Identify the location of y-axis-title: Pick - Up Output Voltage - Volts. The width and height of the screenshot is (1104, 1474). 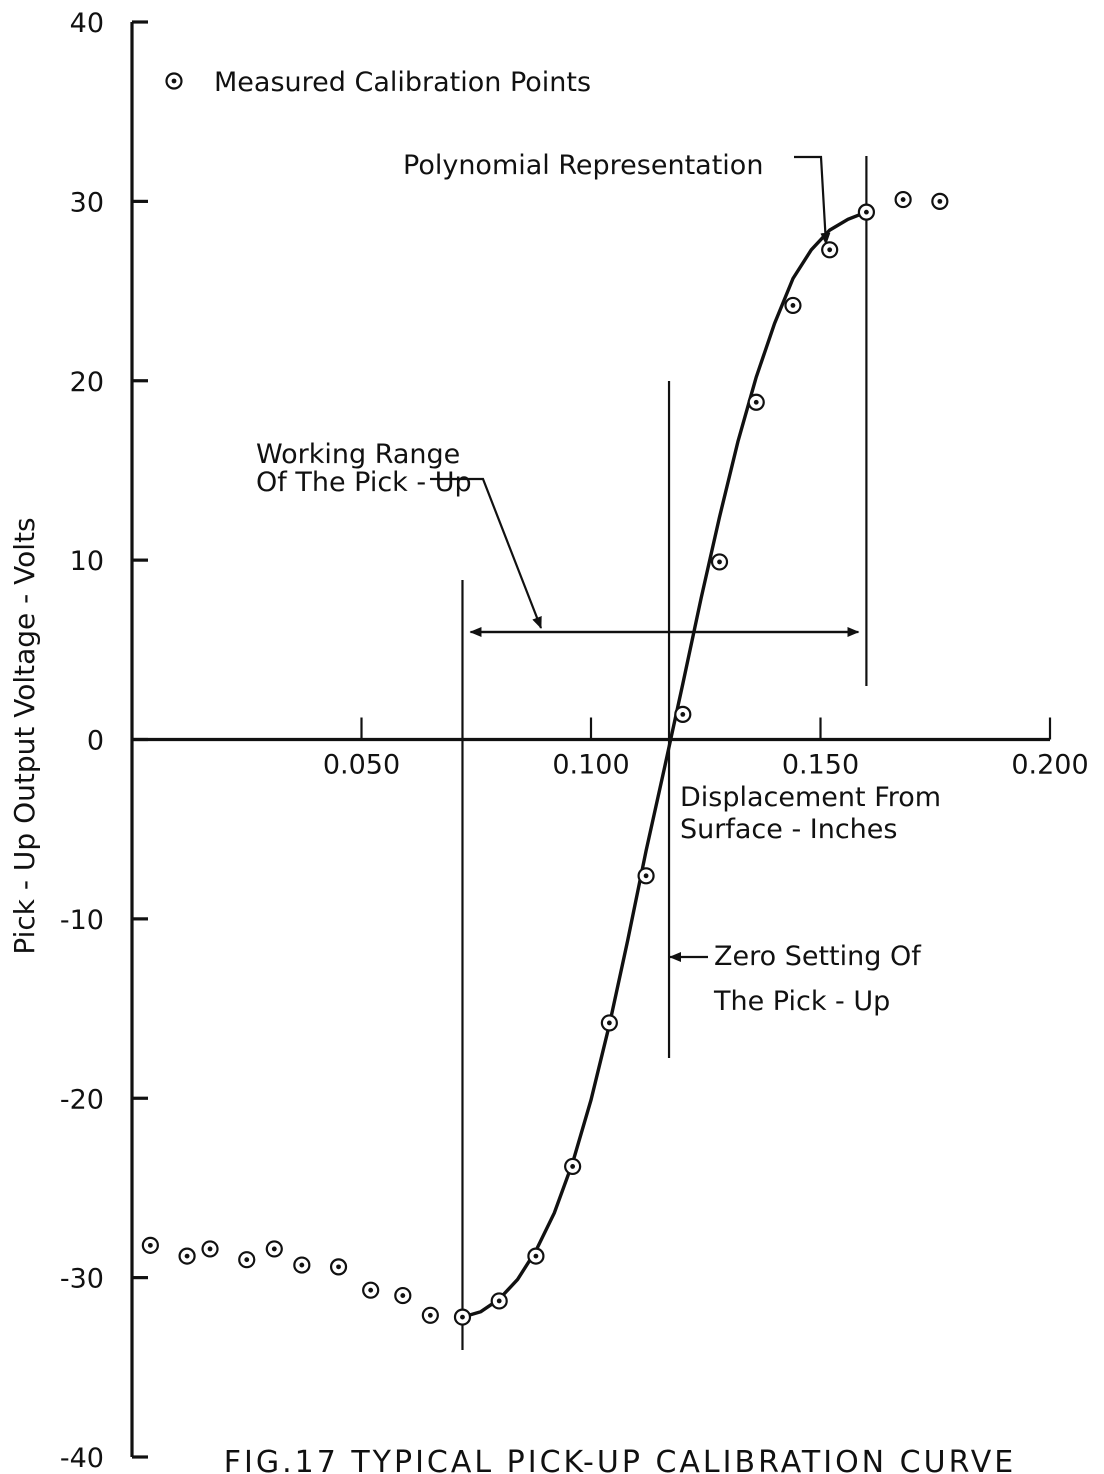
(24, 735).